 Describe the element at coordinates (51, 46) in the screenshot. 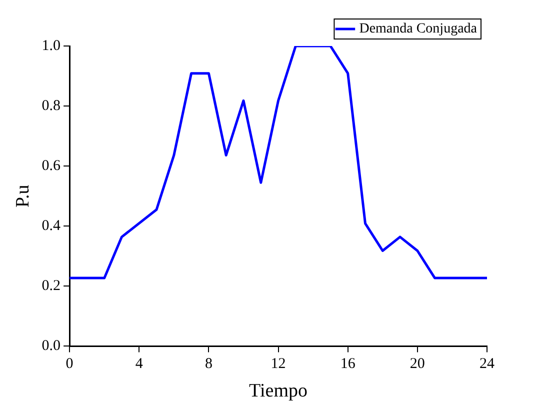

I see `y-tick-label: 1.0` at that location.